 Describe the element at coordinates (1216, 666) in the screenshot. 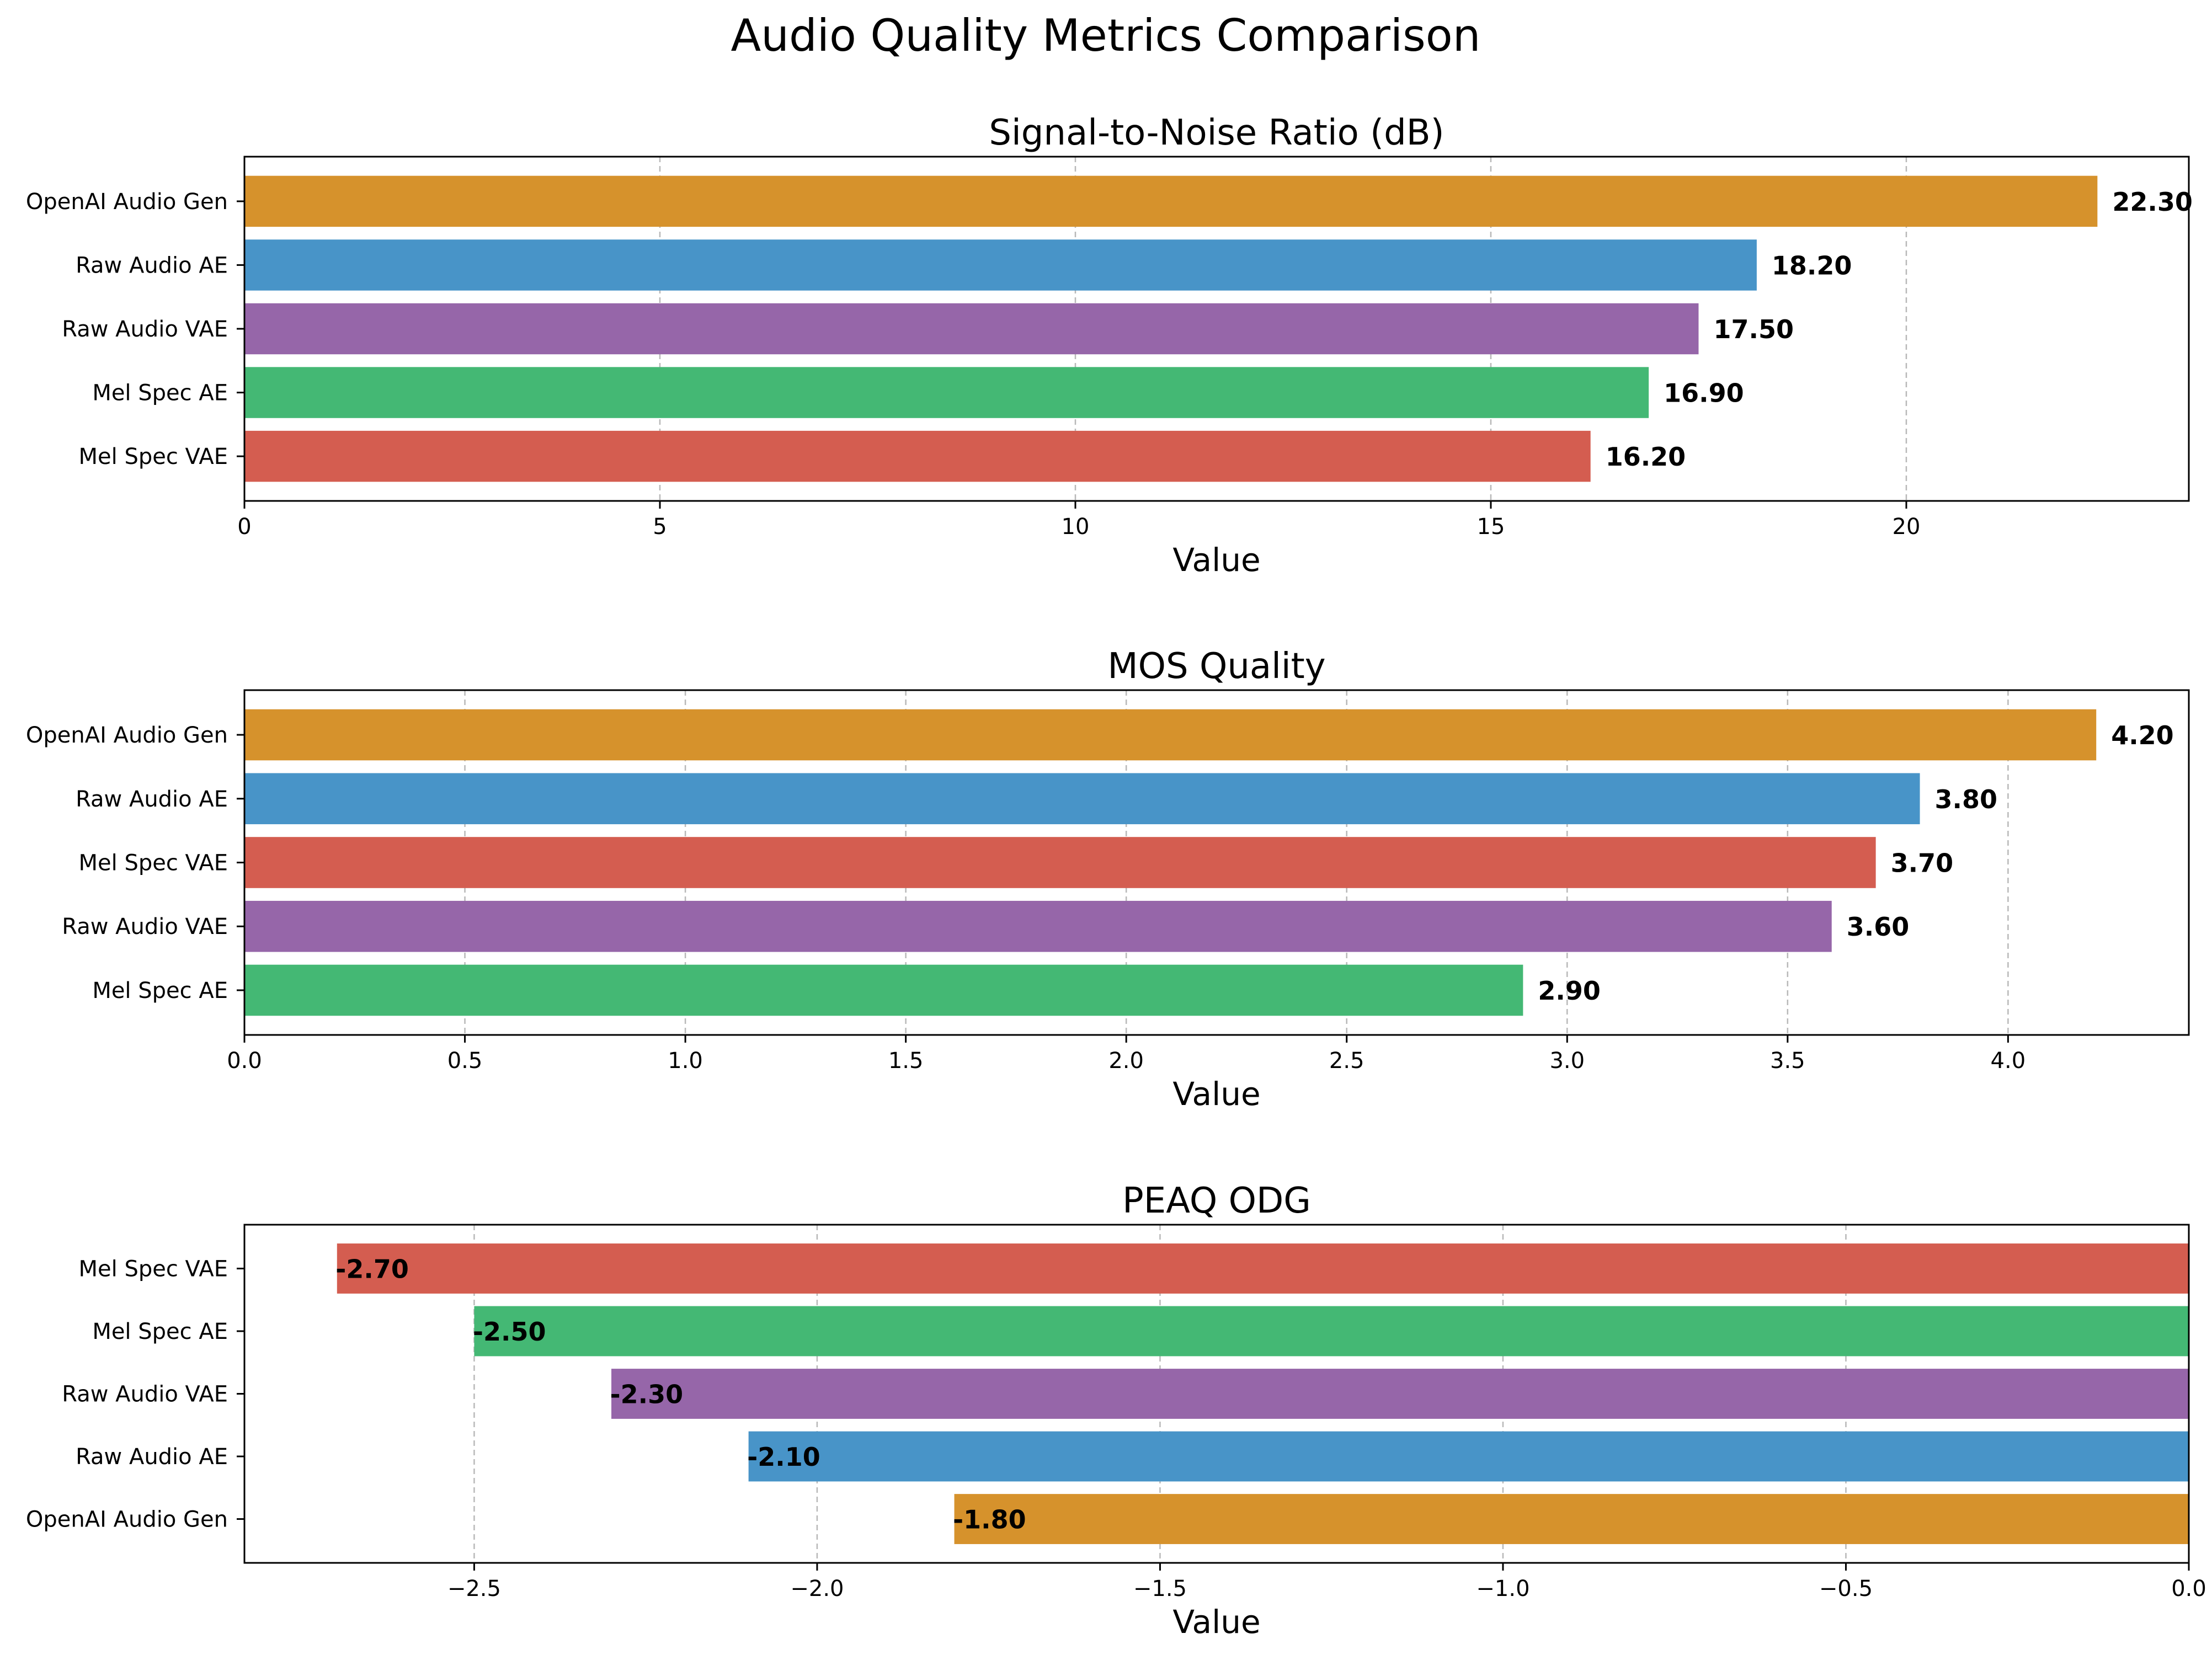

I see `panel-title: MOS Quality` at that location.